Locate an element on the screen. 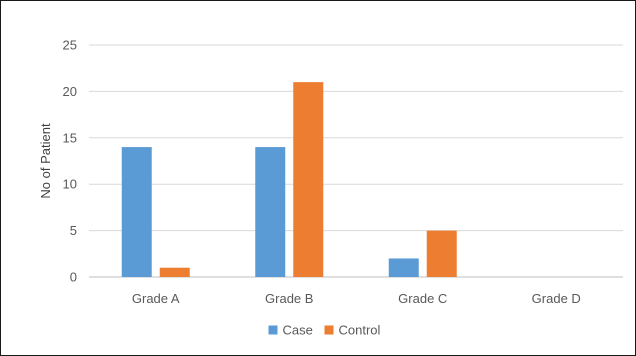  y-tick-label: 25 is located at coordinates (70, 45).